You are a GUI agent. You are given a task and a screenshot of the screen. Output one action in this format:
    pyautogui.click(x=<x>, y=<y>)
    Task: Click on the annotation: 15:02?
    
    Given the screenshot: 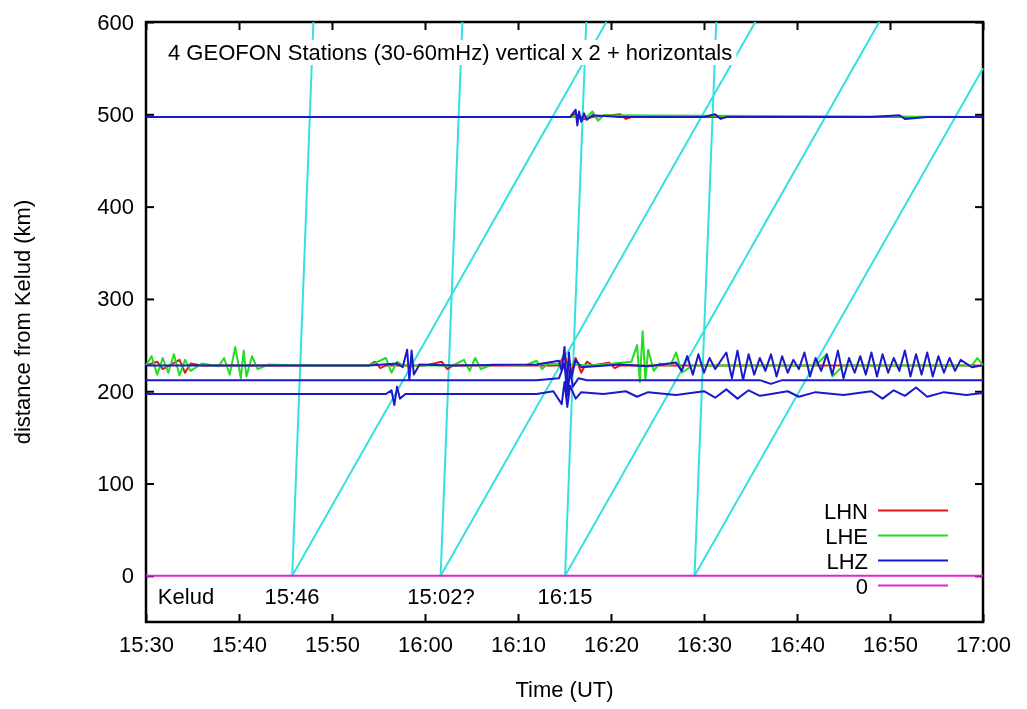 What is the action you would take?
    pyautogui.click(x=441, y=596)
    